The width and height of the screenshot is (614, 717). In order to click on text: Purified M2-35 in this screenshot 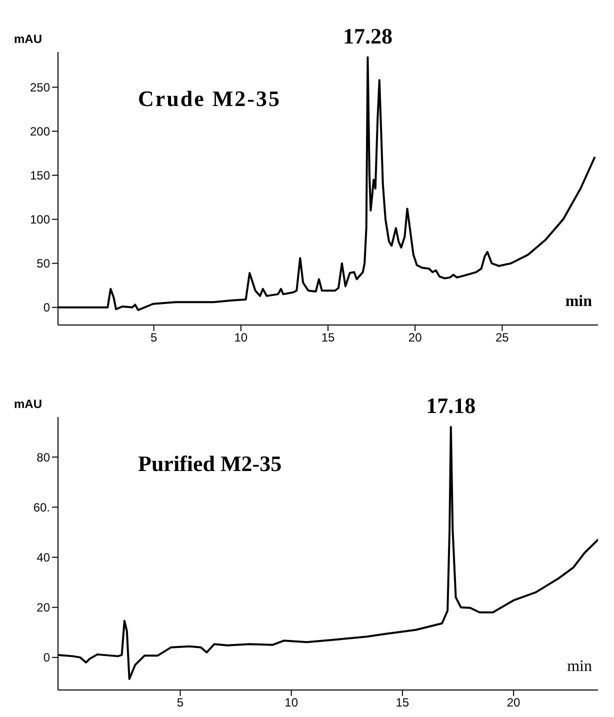, I will do `click(210, 464)`.